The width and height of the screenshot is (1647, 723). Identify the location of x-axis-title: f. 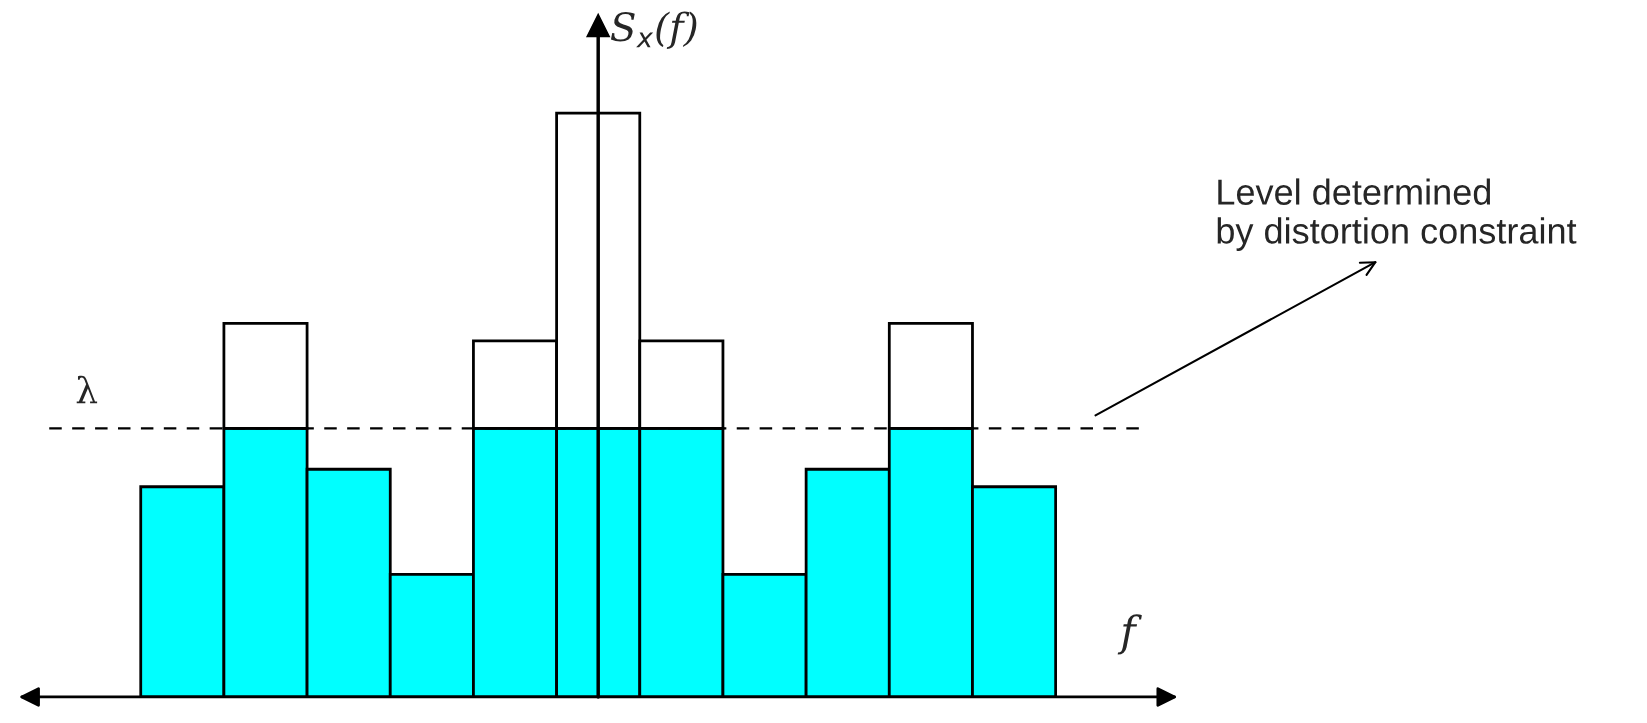
(1129, 634).